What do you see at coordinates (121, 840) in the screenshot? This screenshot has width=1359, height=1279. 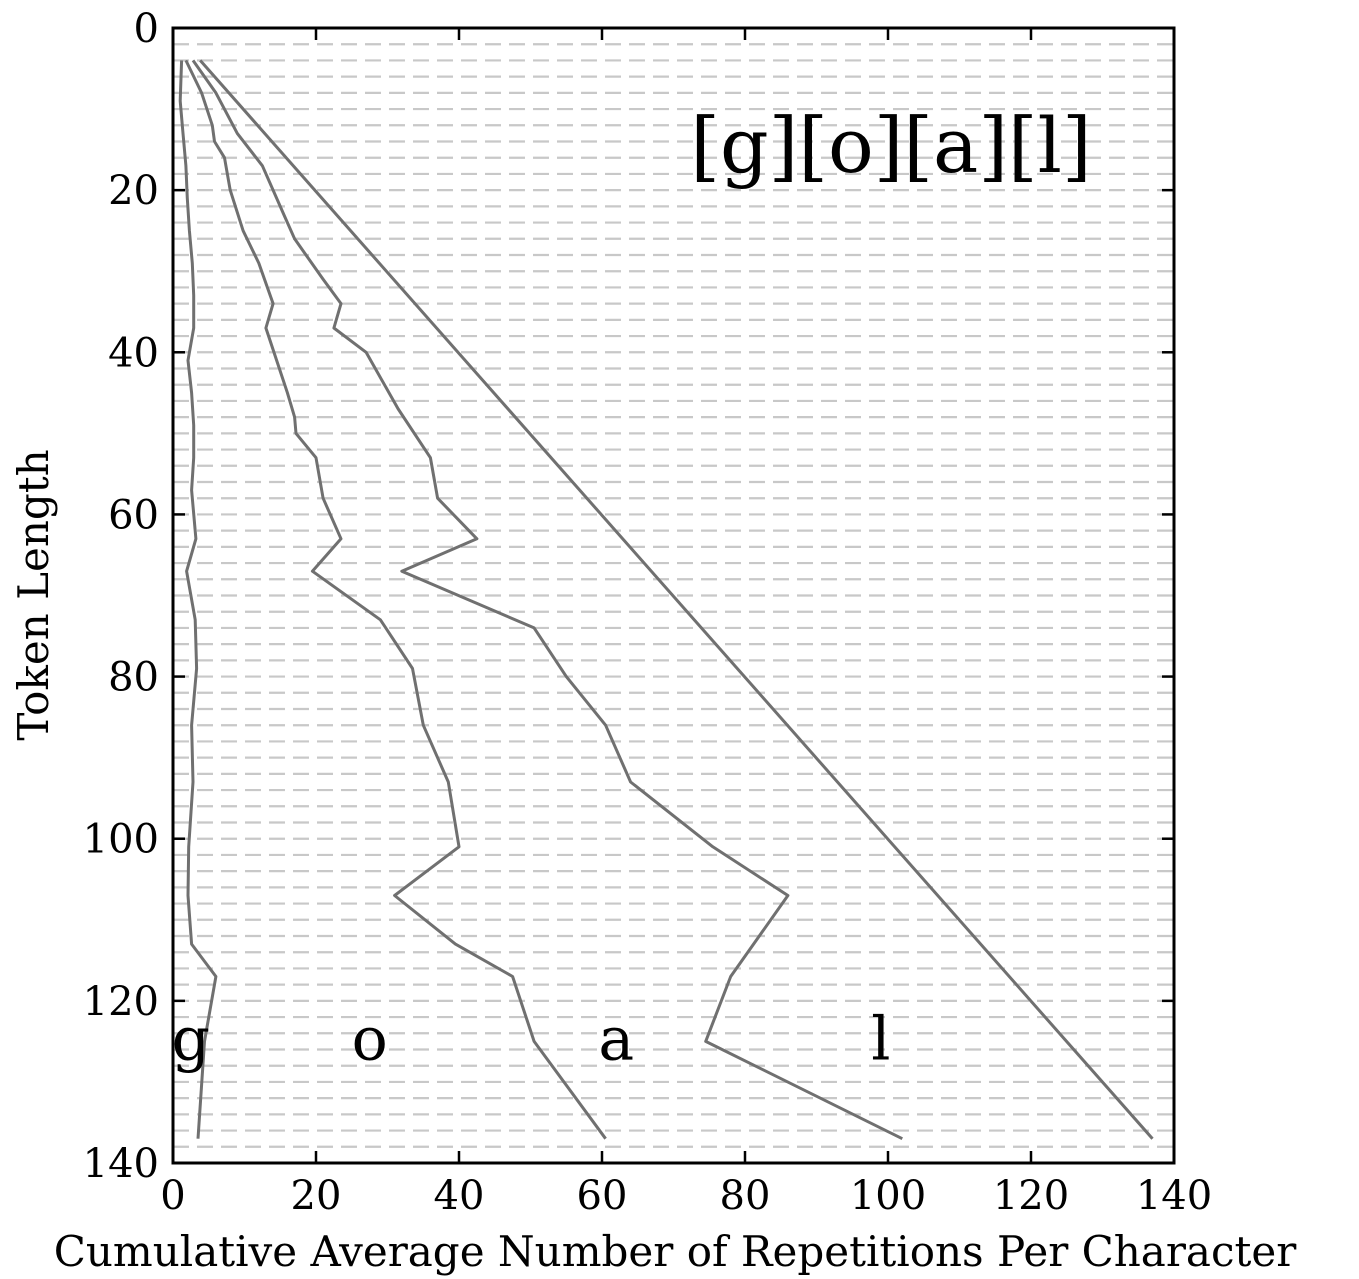 I see `y-tick-label: 100` at bounding box center [121, 840].